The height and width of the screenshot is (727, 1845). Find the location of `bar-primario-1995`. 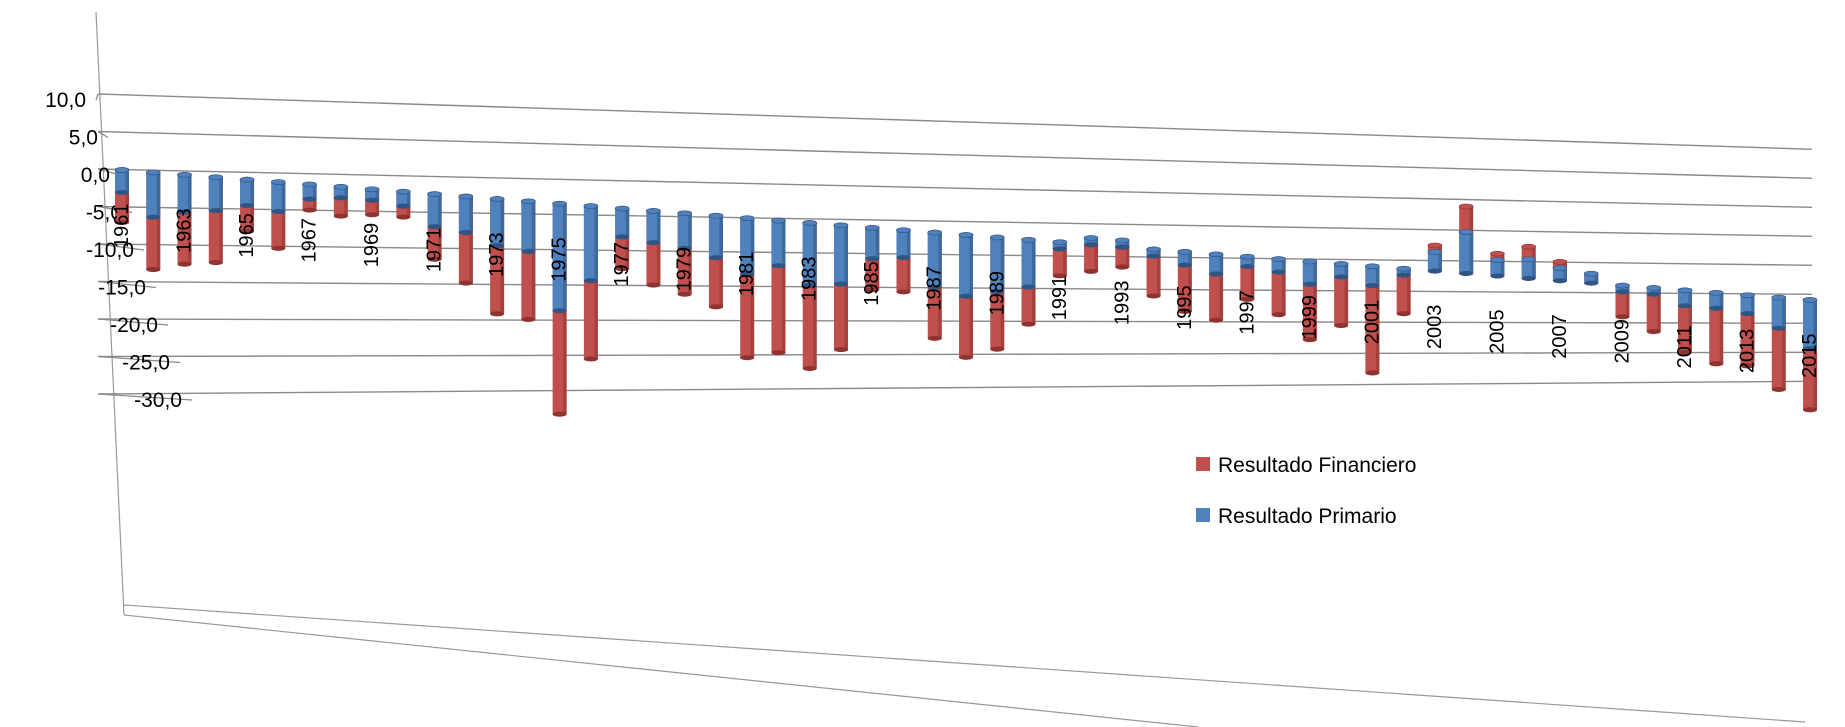

bar-primario-1995 is located at coordinates (1185, 258).